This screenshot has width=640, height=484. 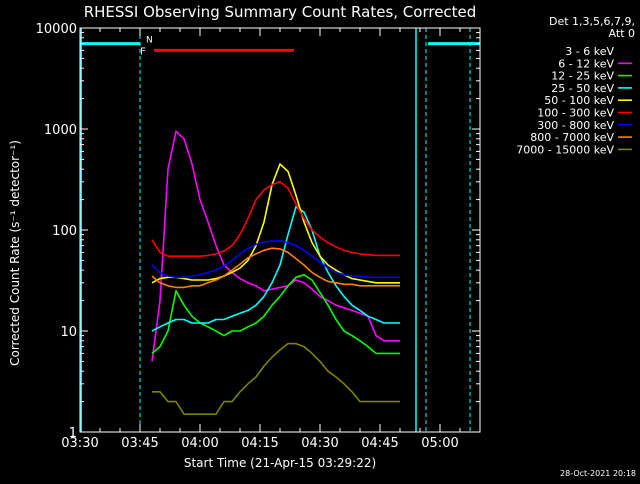 I want to click on y-axis-label: Corrected Count Rate (s⁻¹ detector⁻¹), so click(x=15, y=253).